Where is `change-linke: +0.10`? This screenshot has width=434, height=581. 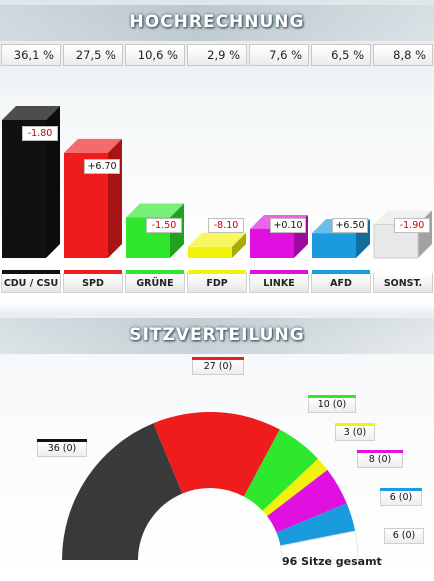 change-linke: +0.10 is located at coordinates (288, 225).